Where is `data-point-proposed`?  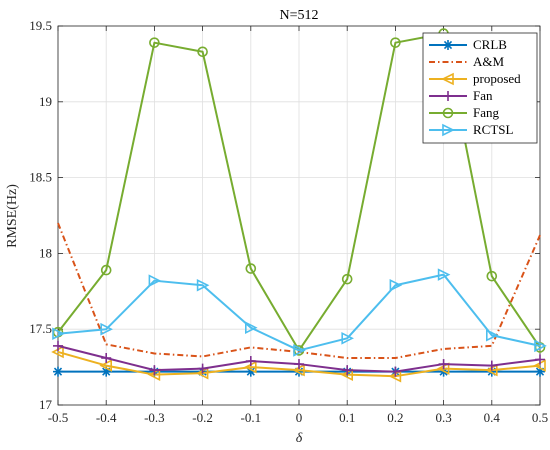
data-point-proposed is located at coordinates (105, 365).